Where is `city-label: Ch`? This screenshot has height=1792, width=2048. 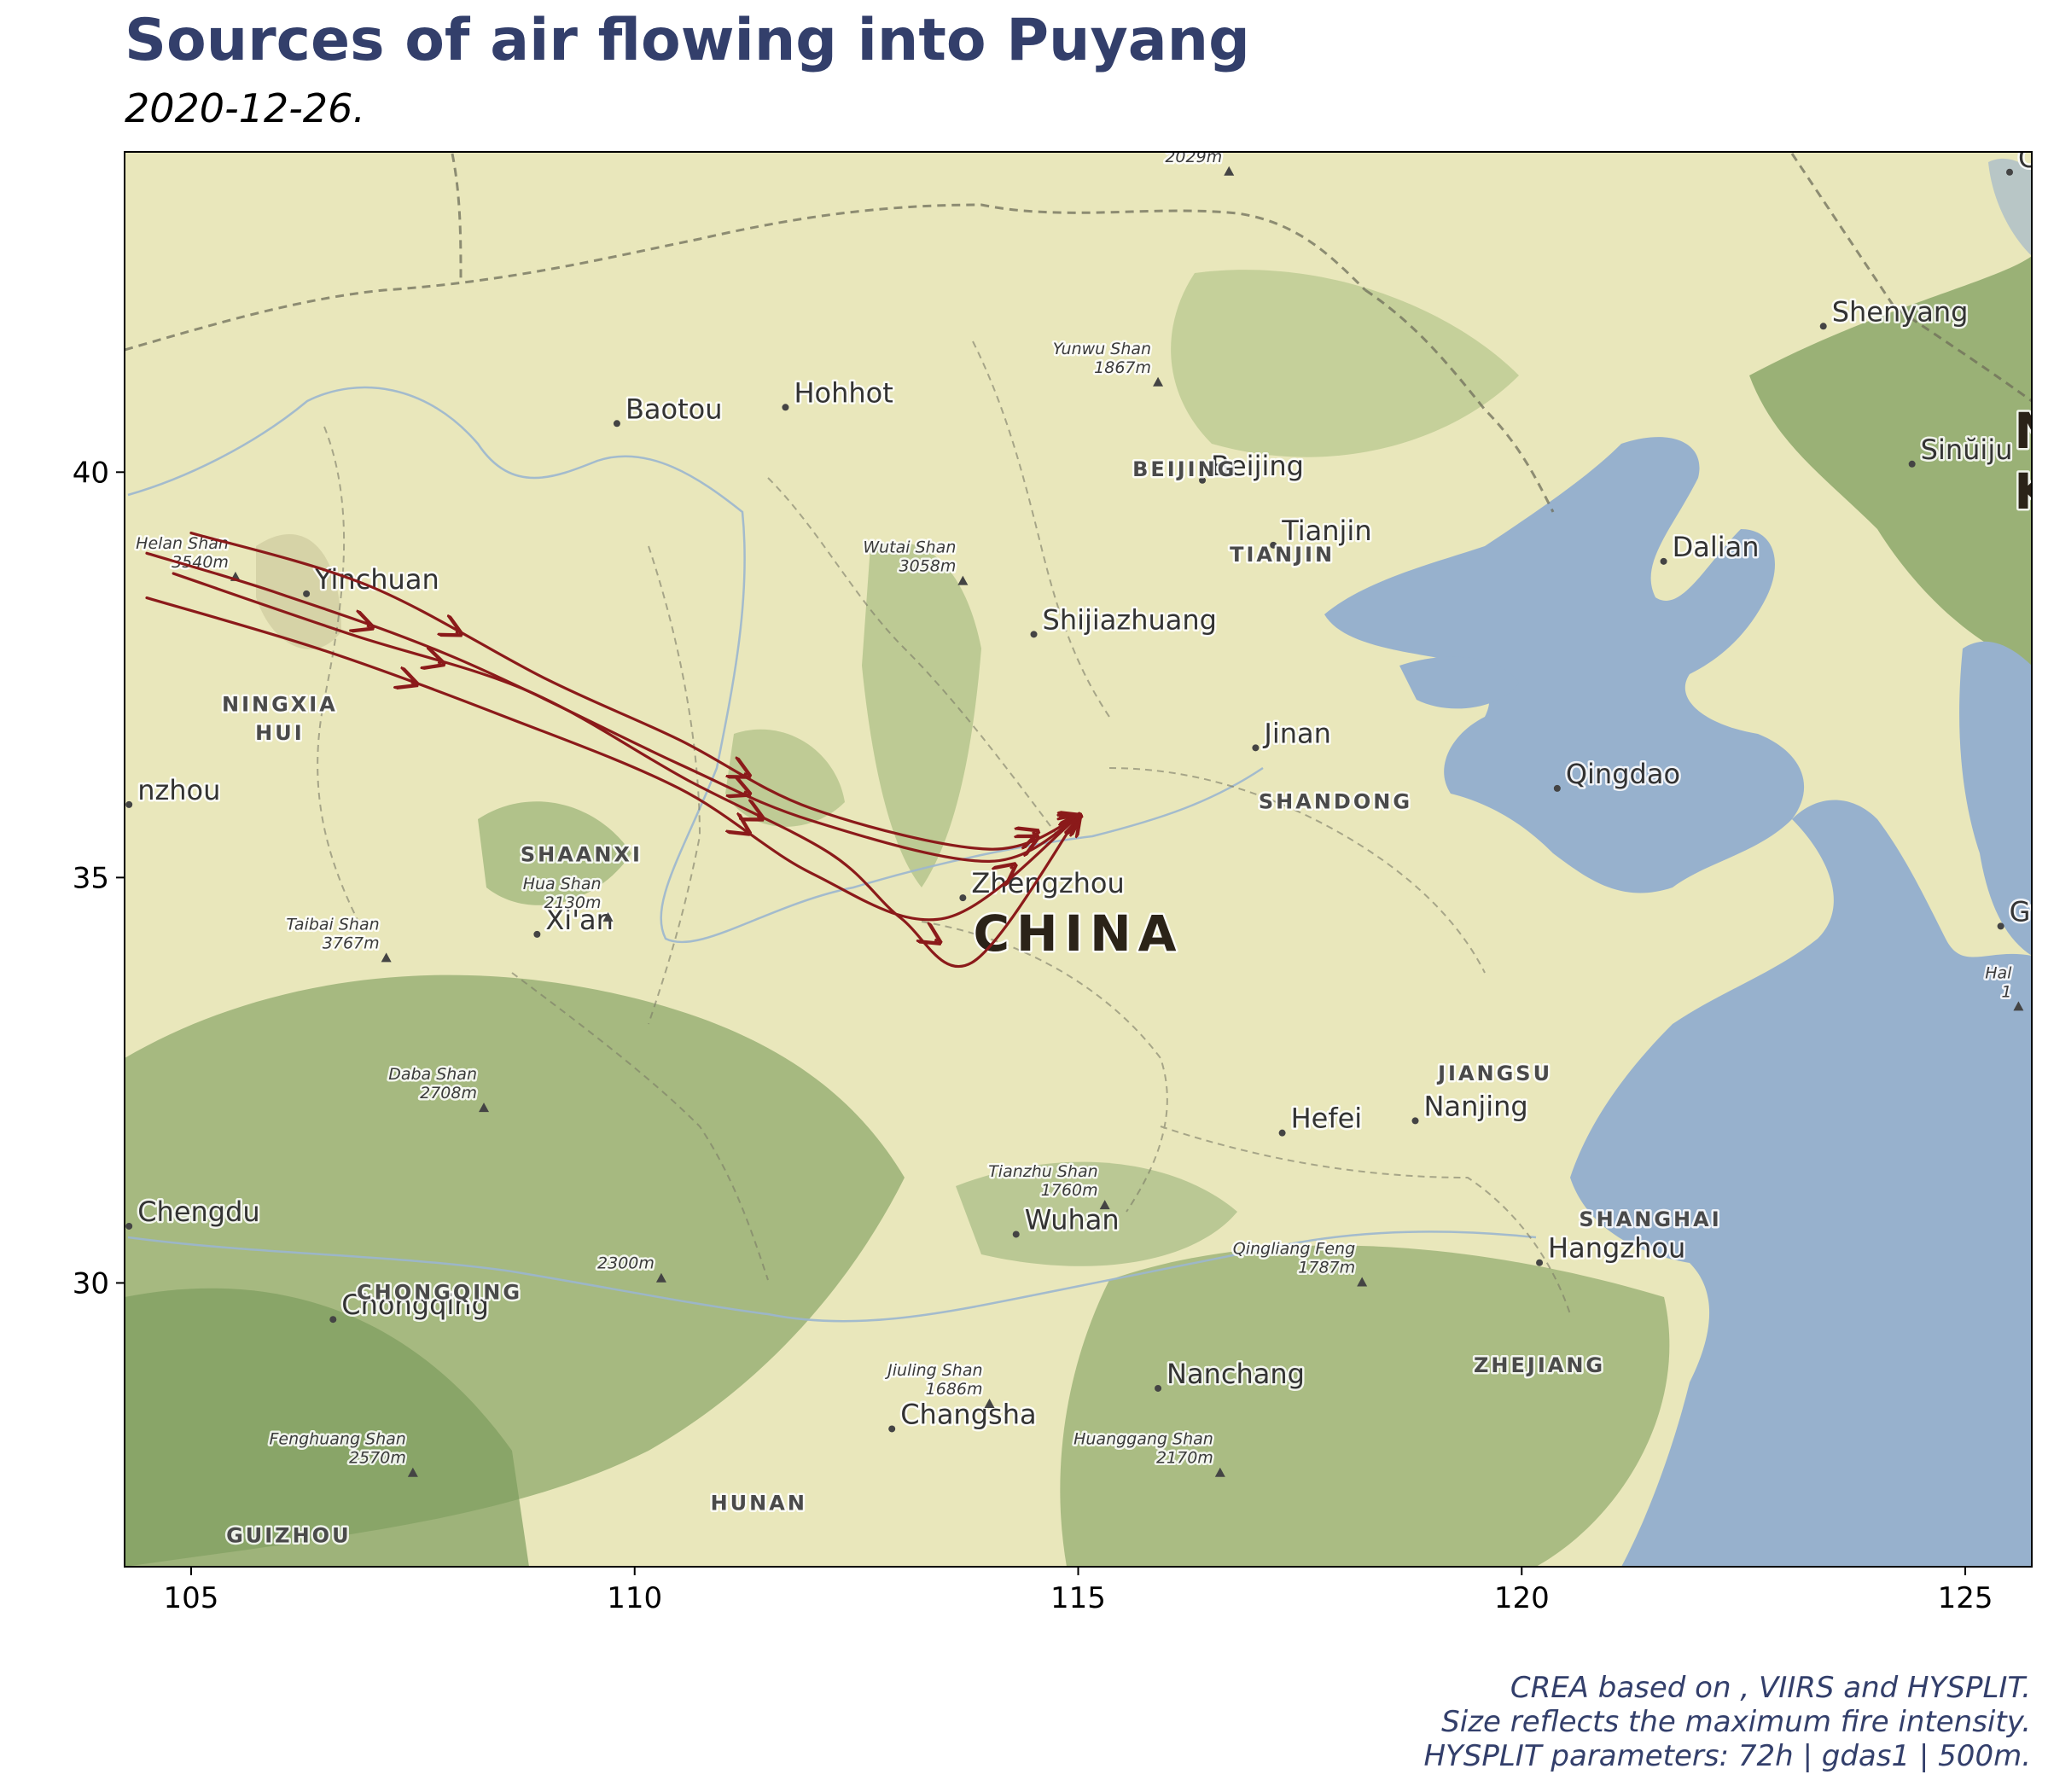 city-label: Ch is located at coordinates (2033, 158).